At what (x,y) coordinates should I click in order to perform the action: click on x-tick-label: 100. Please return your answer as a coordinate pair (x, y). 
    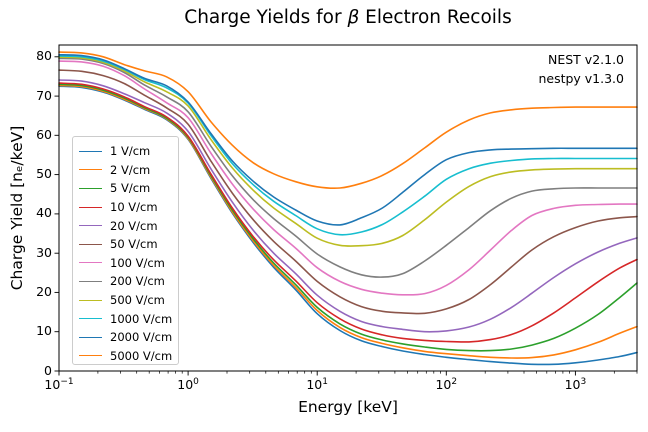
    Looking at the image, I should click on (188, 385).